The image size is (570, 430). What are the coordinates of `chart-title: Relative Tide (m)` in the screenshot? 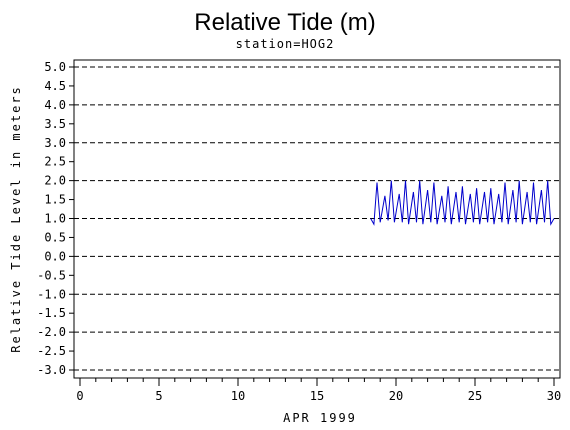 It's located at (284, 22).